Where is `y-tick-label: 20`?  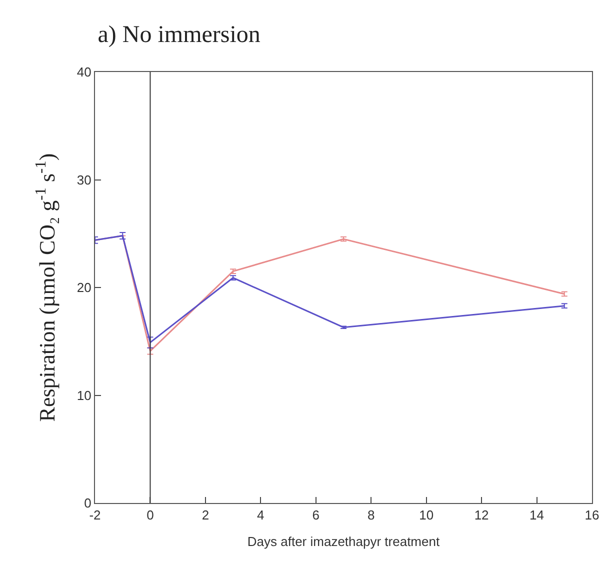
y-tick-label: 20 is located at coordinates (84, 288).